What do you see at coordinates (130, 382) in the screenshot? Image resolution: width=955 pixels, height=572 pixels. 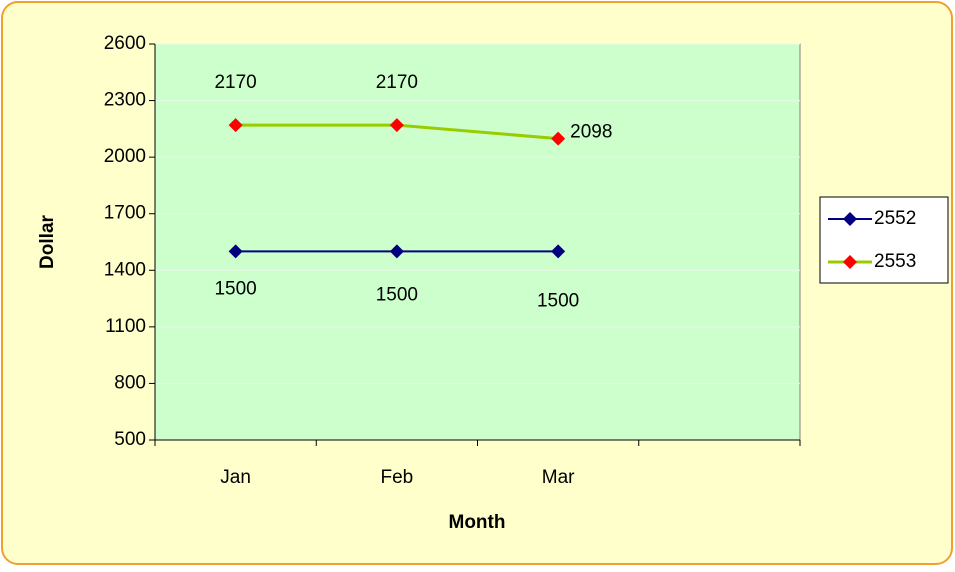 I see `y-tick-label: 800` at bounding box center [130, 382].